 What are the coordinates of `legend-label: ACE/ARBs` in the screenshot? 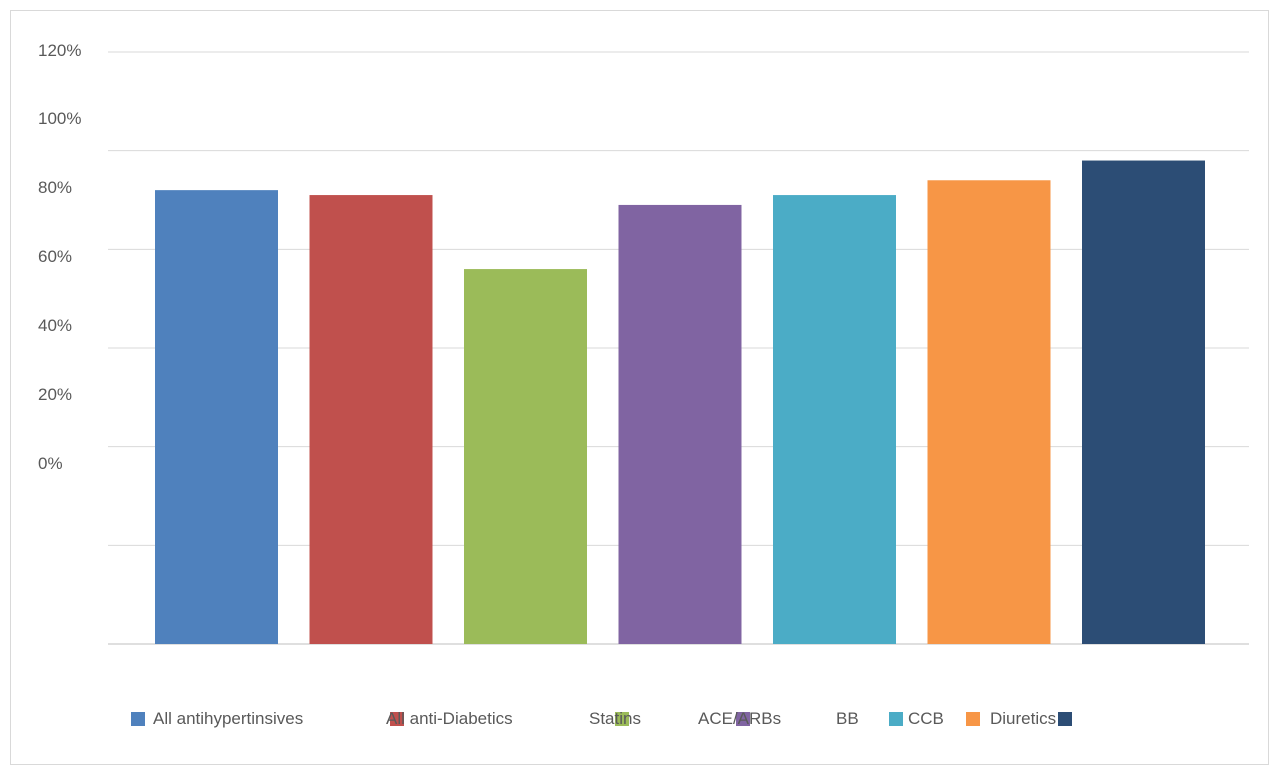 It's located at (739, 718).